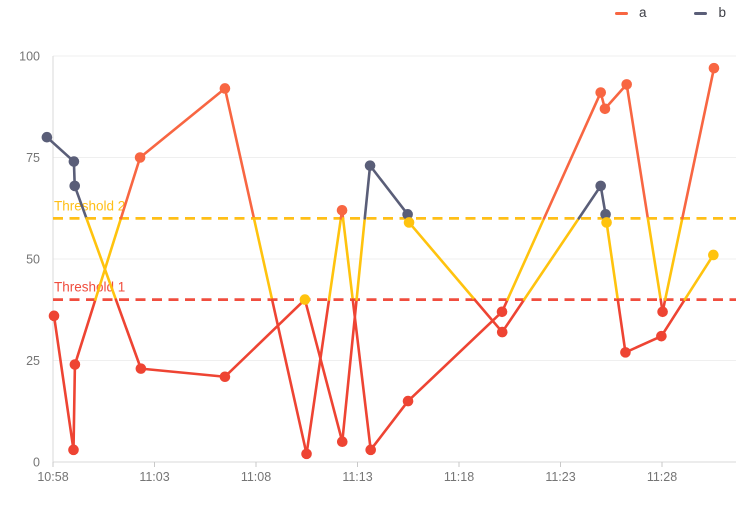  I want to click on x-tick-label: 11:08, so click(256, 477).